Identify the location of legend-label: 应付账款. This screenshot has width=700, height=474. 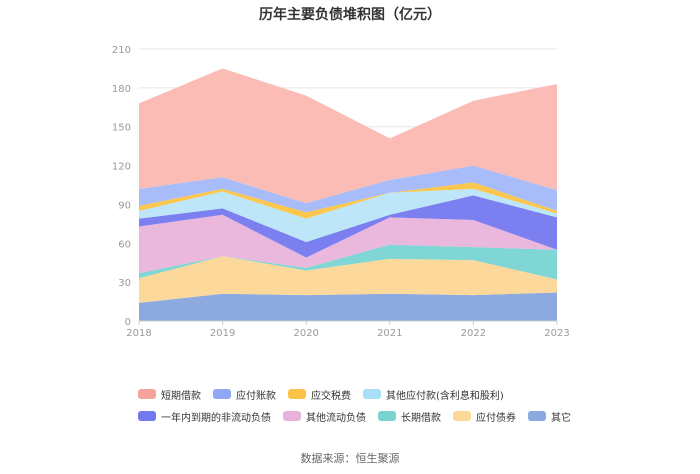
(256, 396).